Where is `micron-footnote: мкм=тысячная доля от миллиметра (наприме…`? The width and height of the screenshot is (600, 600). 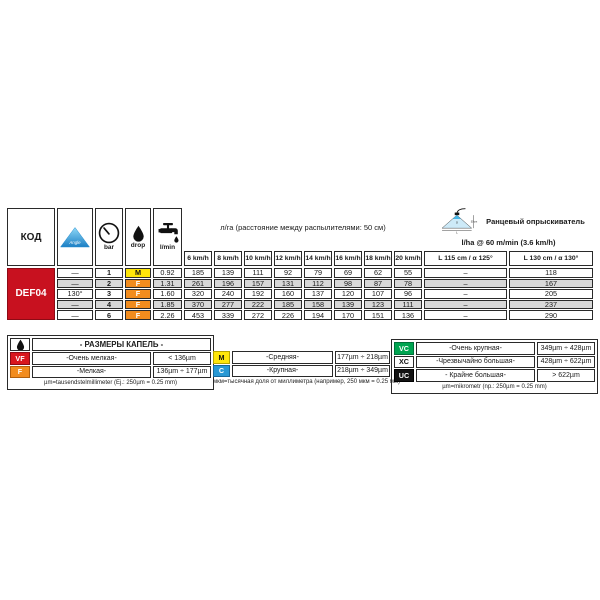 micron-footnote: мкм=тысячная доля от миллиметра (наприме… is located at coordinates (307, 382).